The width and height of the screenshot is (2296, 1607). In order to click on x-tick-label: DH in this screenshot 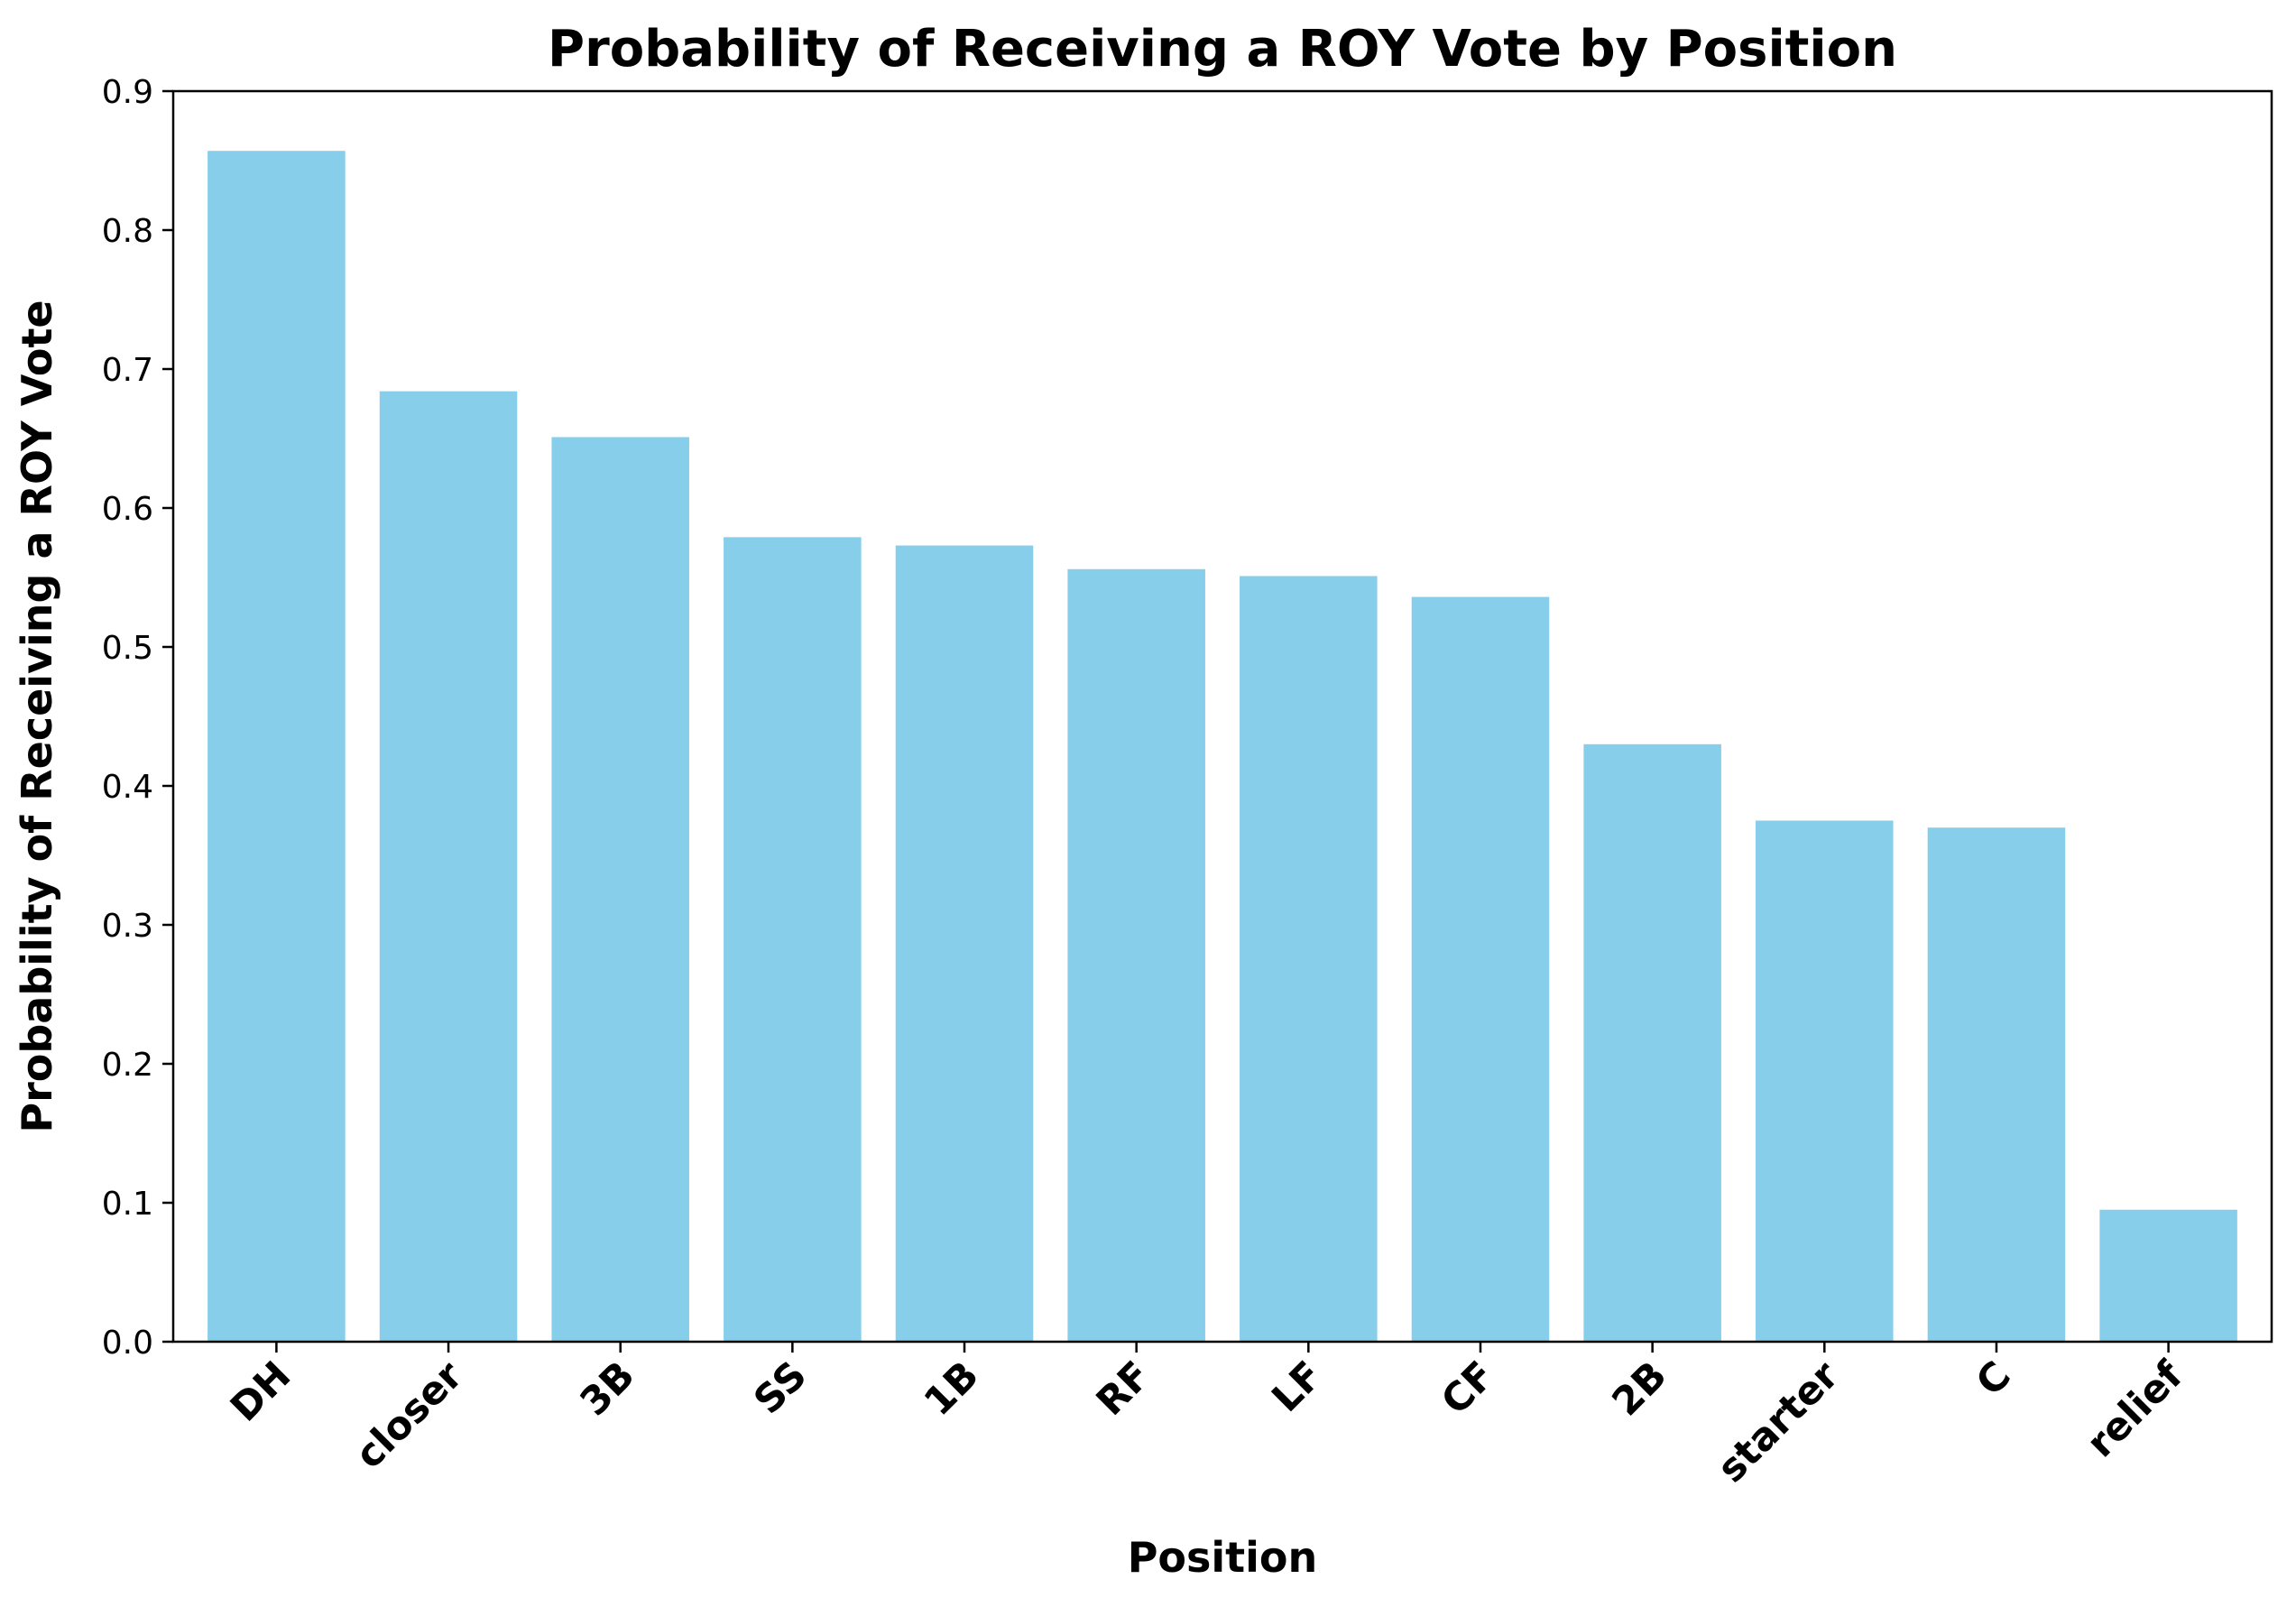, I will do `click(261, 1392)`.